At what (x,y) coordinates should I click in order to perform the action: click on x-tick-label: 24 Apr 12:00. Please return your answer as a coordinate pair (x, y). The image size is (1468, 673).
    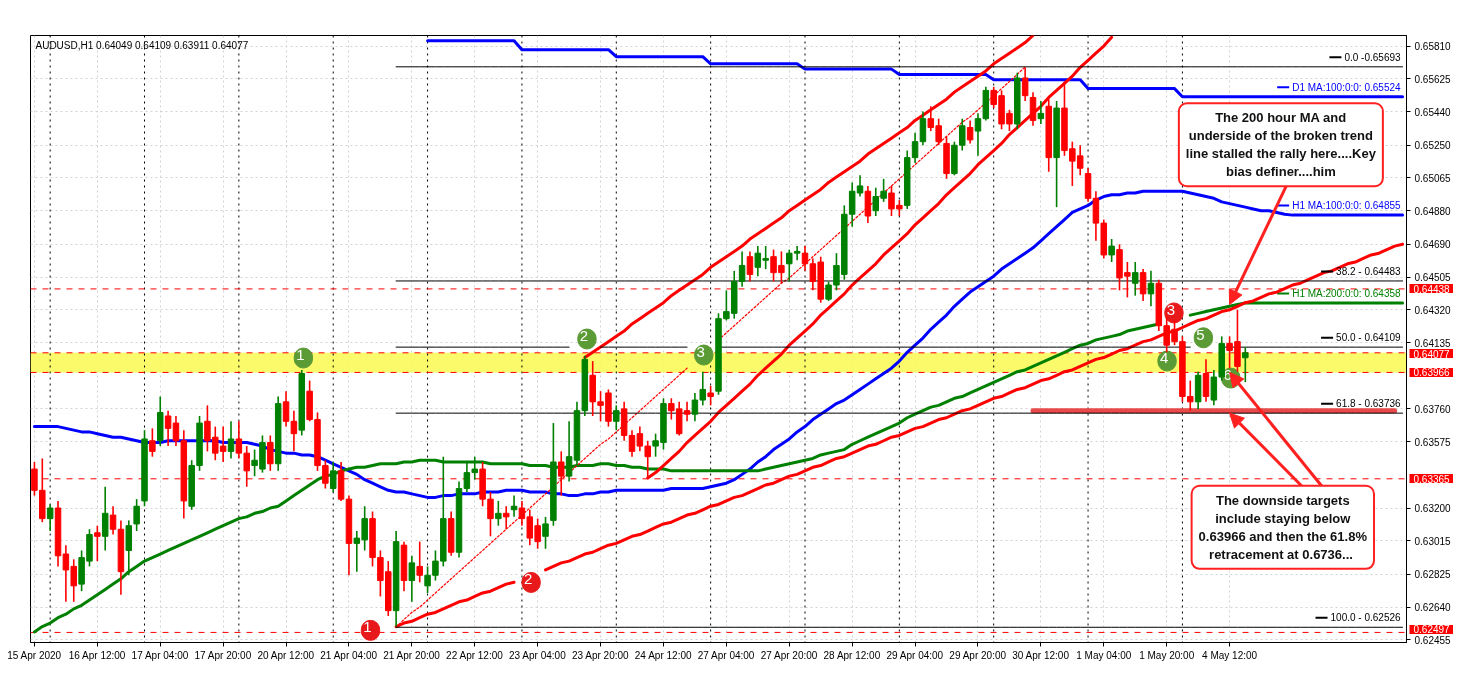
    Looking at the image, I should click on (663, 655).